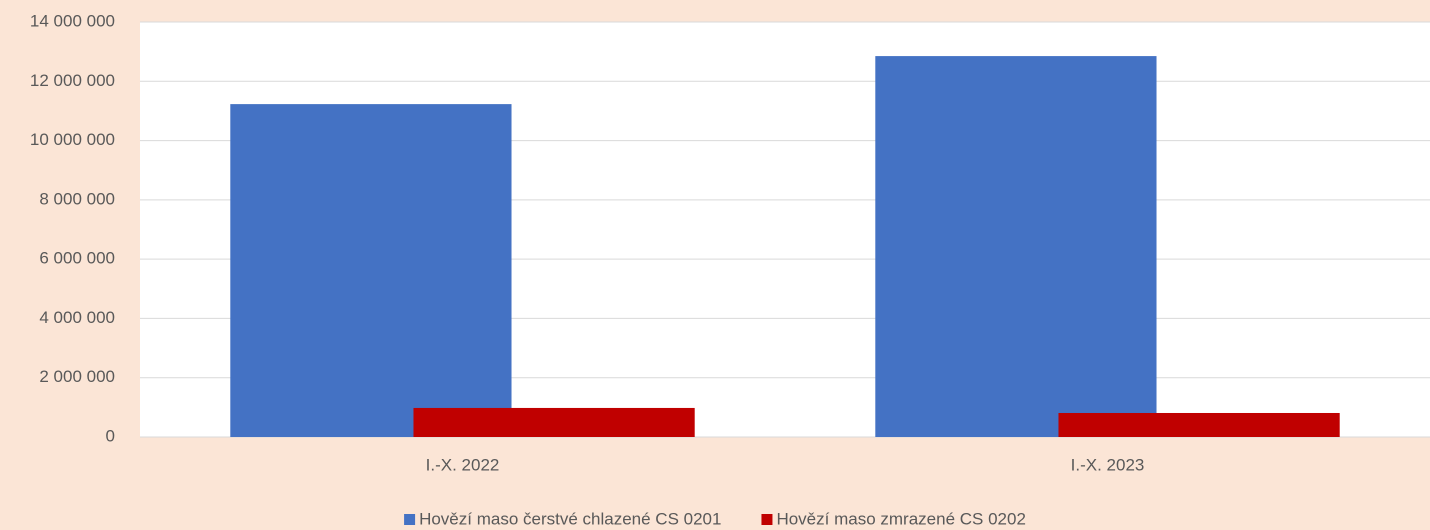  What do you see at coordinates (72, 139) in the screenshot?
I see `y-tick-label: 10 000 000` at bounding box center [72, 139].